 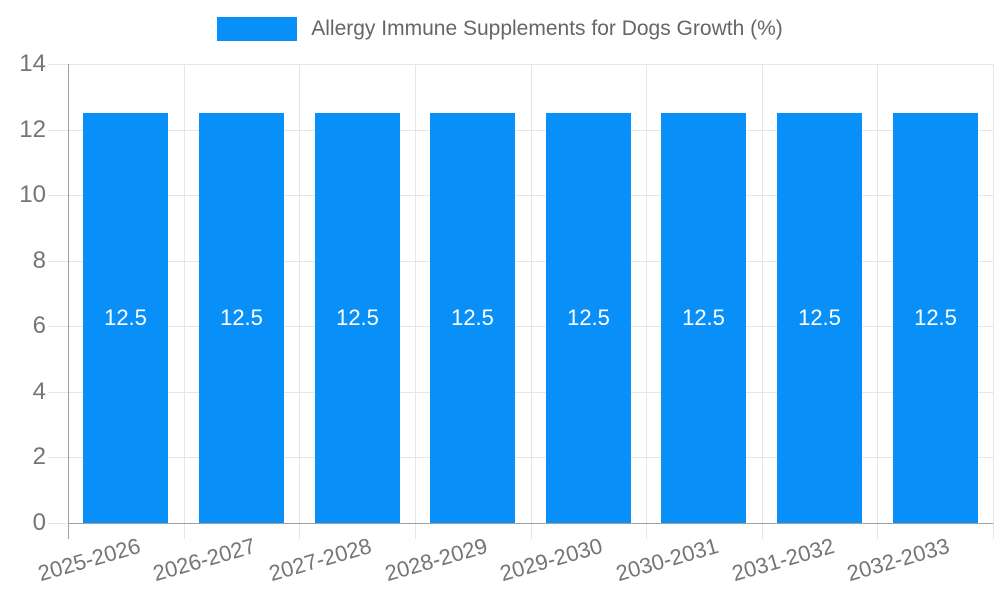 What do you see at coordinates (319, 560) in the screenshot?
I see `x-axis-label: 2027-2028` at bounding box center [319, 560].